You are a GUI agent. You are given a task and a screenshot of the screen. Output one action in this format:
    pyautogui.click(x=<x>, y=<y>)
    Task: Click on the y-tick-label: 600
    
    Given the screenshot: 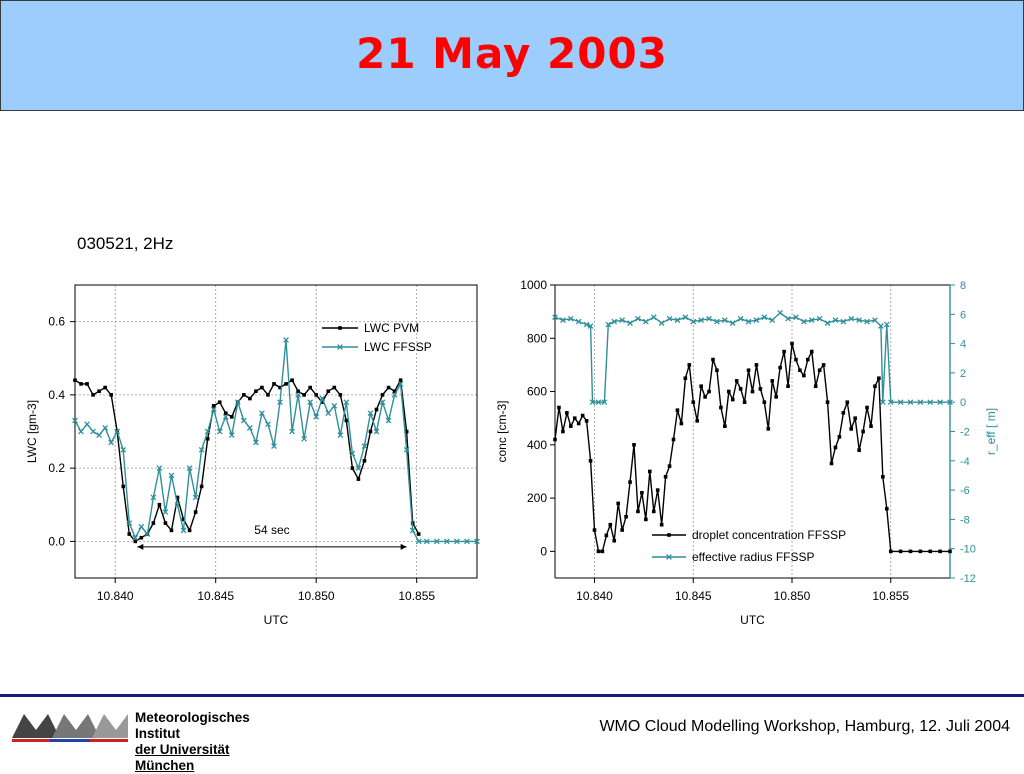 What is the action you would take?
    pyautogui.click(x=537, y=392)
    